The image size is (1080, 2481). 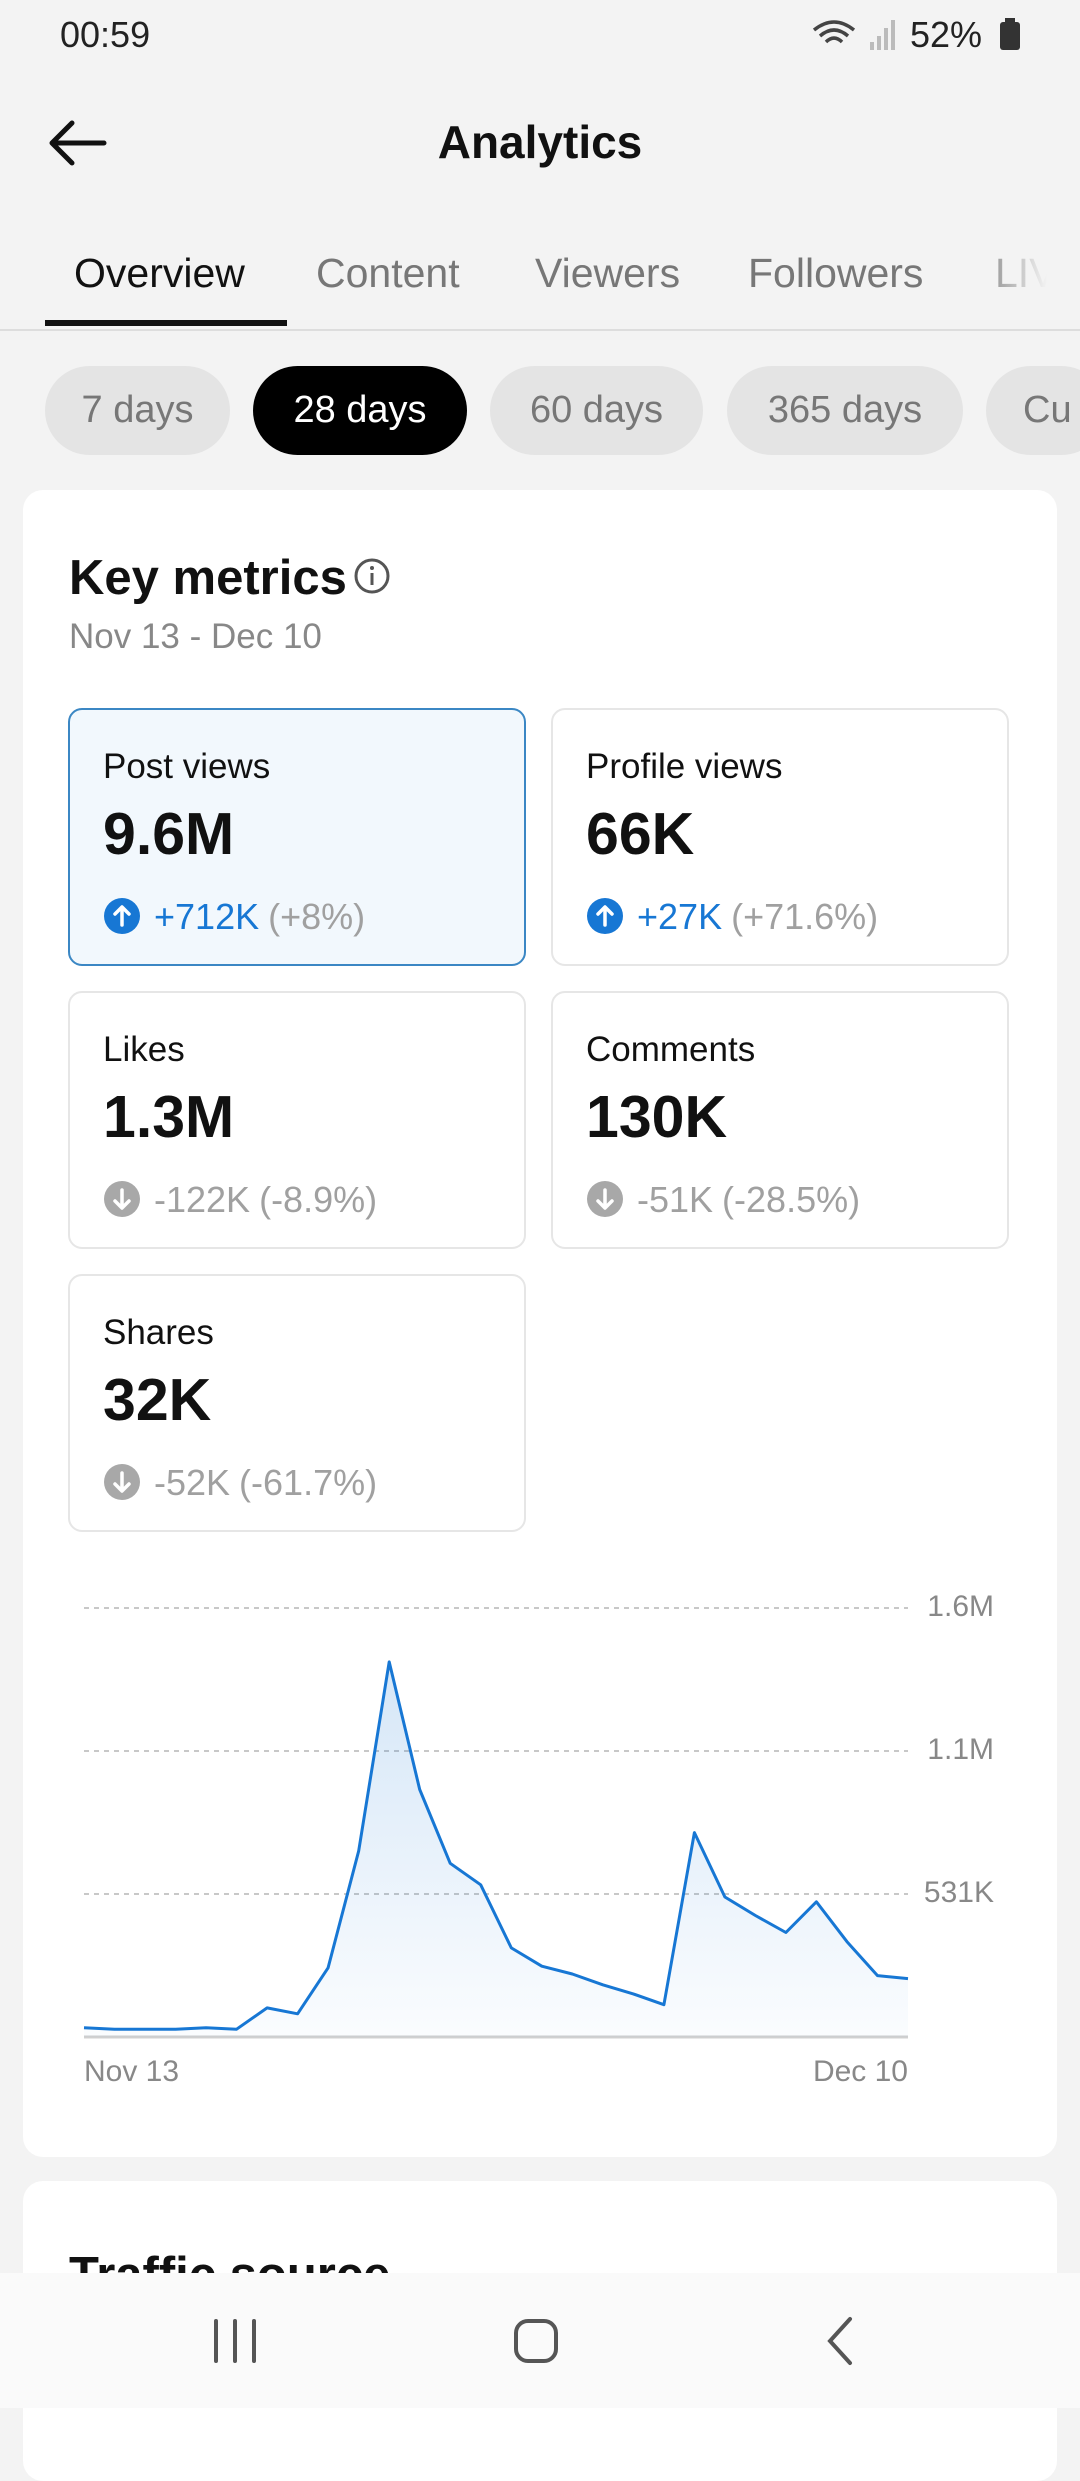 What do you see at coordinates (157, 1400) in the screenshot?
I see `metric-value: 32K` at bounding box center [157, 1400].